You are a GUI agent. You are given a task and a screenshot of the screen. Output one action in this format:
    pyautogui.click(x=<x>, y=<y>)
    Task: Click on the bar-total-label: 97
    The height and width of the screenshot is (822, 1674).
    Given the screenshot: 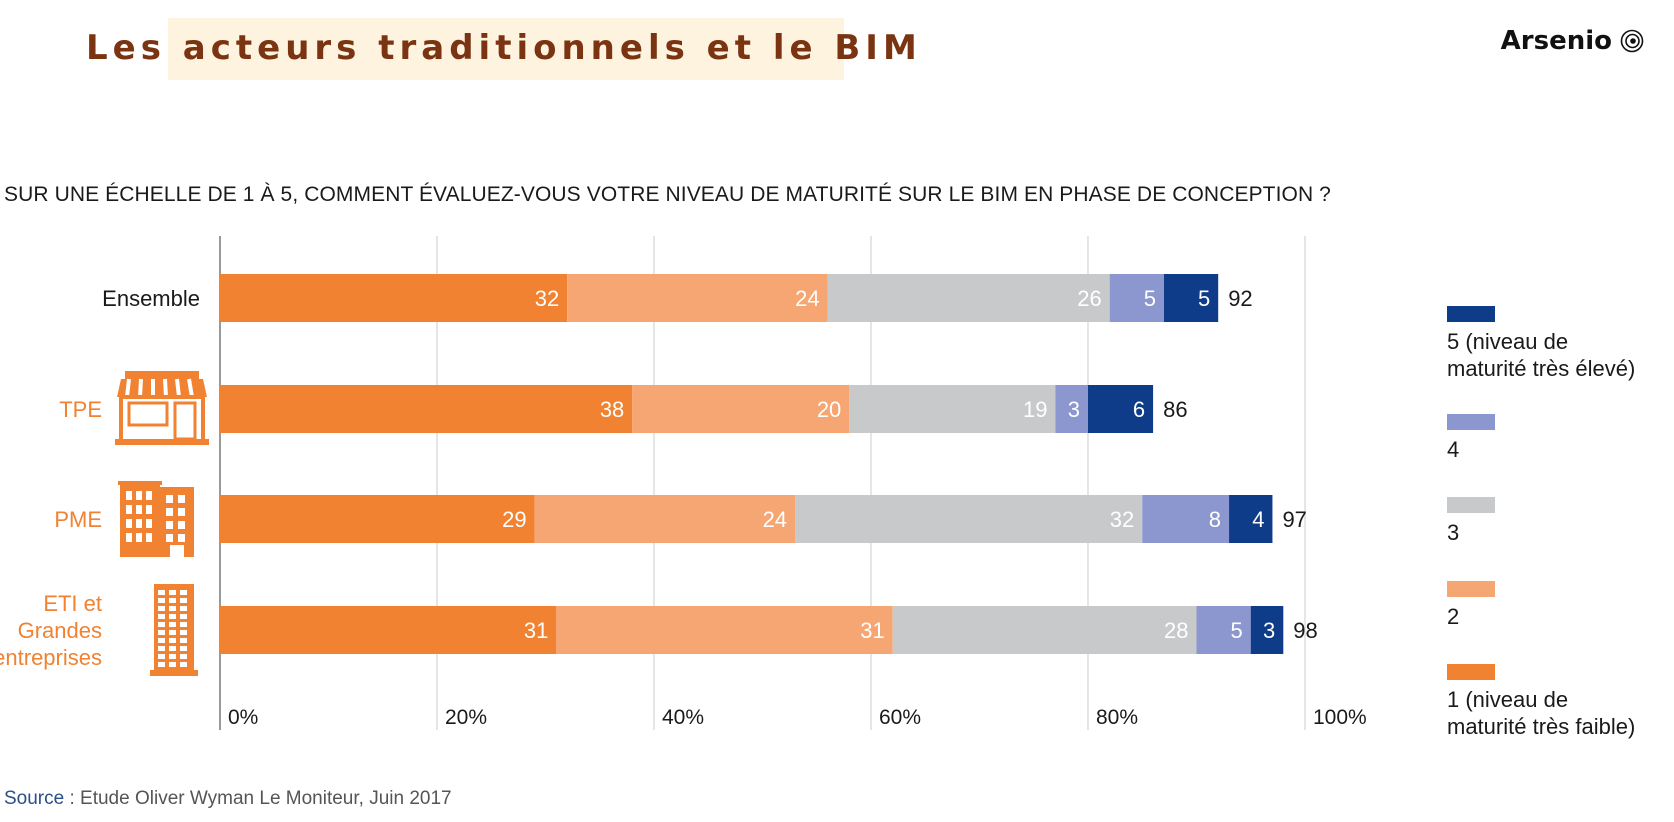 What is the action you would take?
    pyautogui.click(x=1294, y=519)
    